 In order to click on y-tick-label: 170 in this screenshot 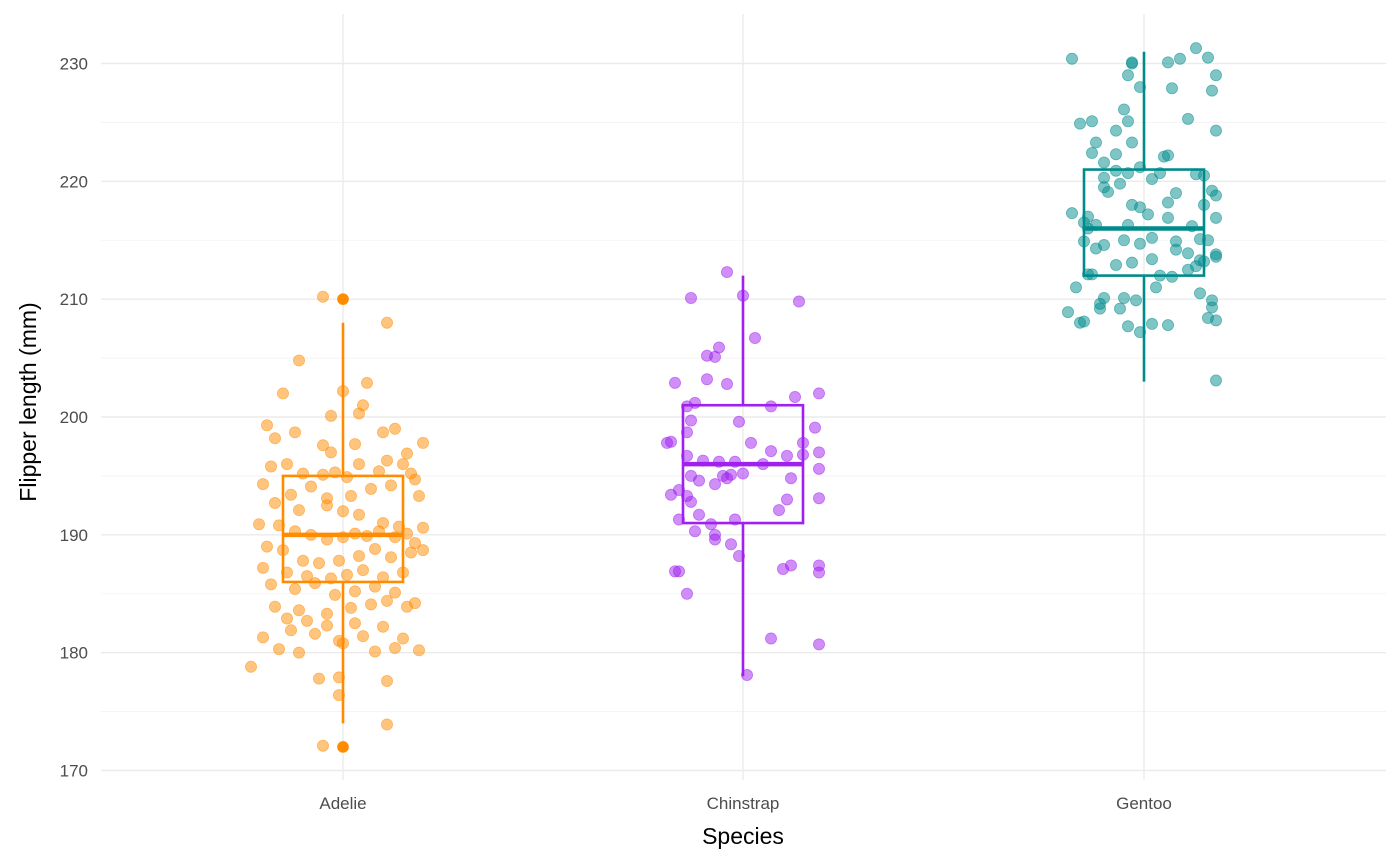, I will do `click(74, 771)`.